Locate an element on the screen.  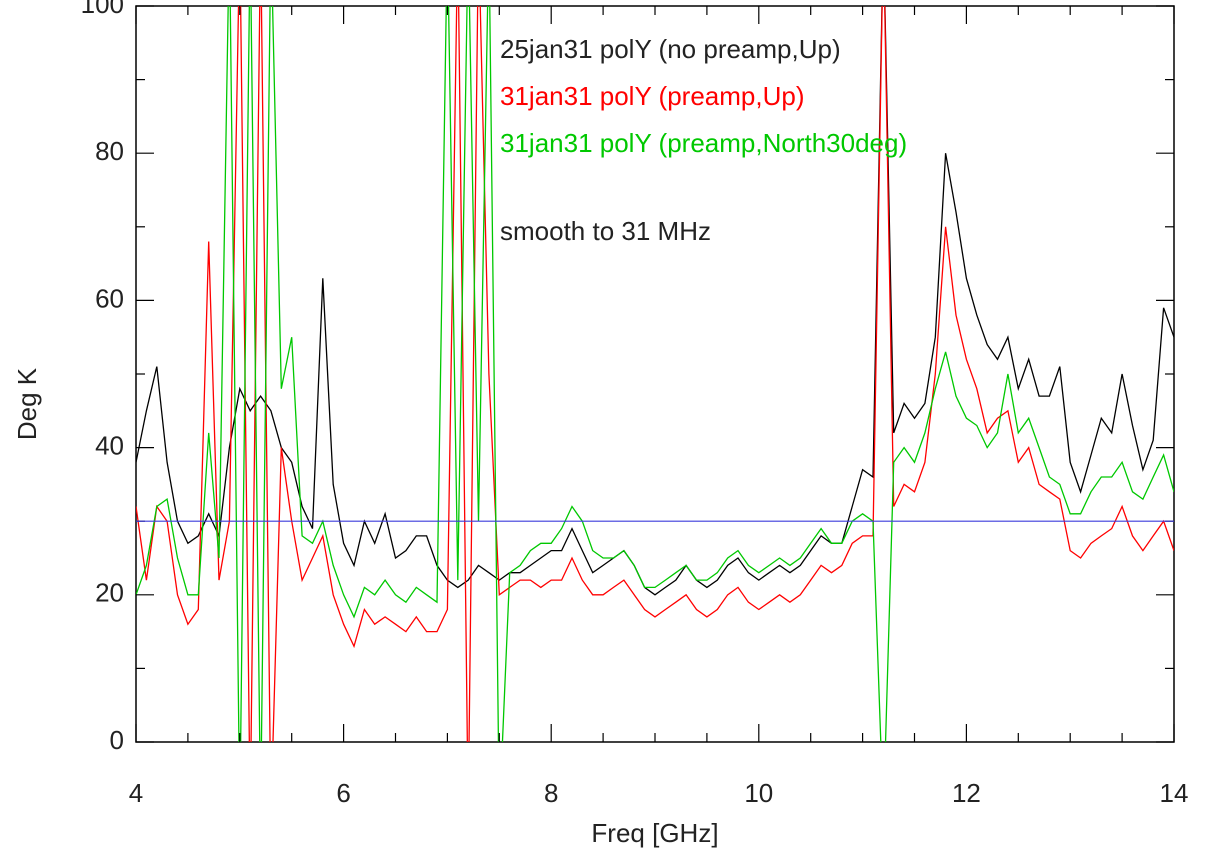
y-tick-label: 0 is located at coordinates (117, 740).